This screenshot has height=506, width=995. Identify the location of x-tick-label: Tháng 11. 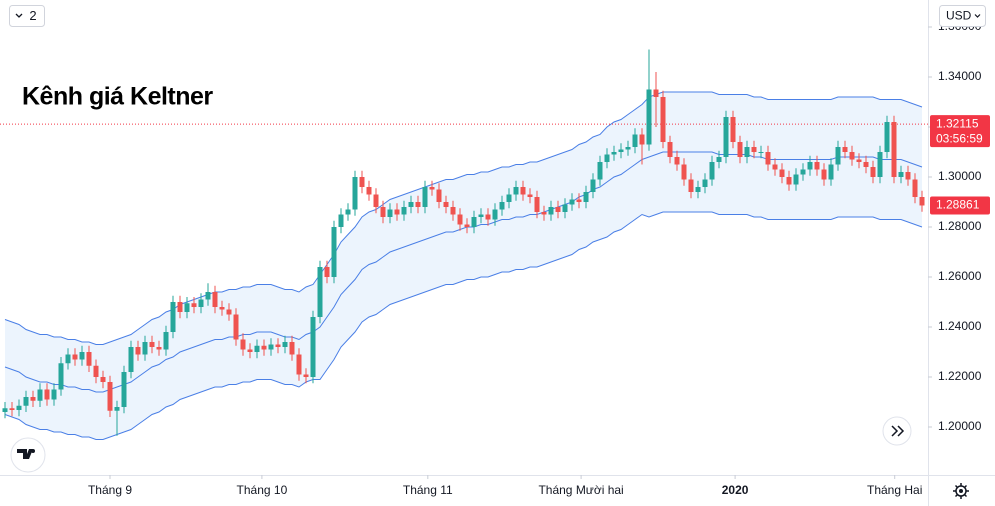
(428, 490).